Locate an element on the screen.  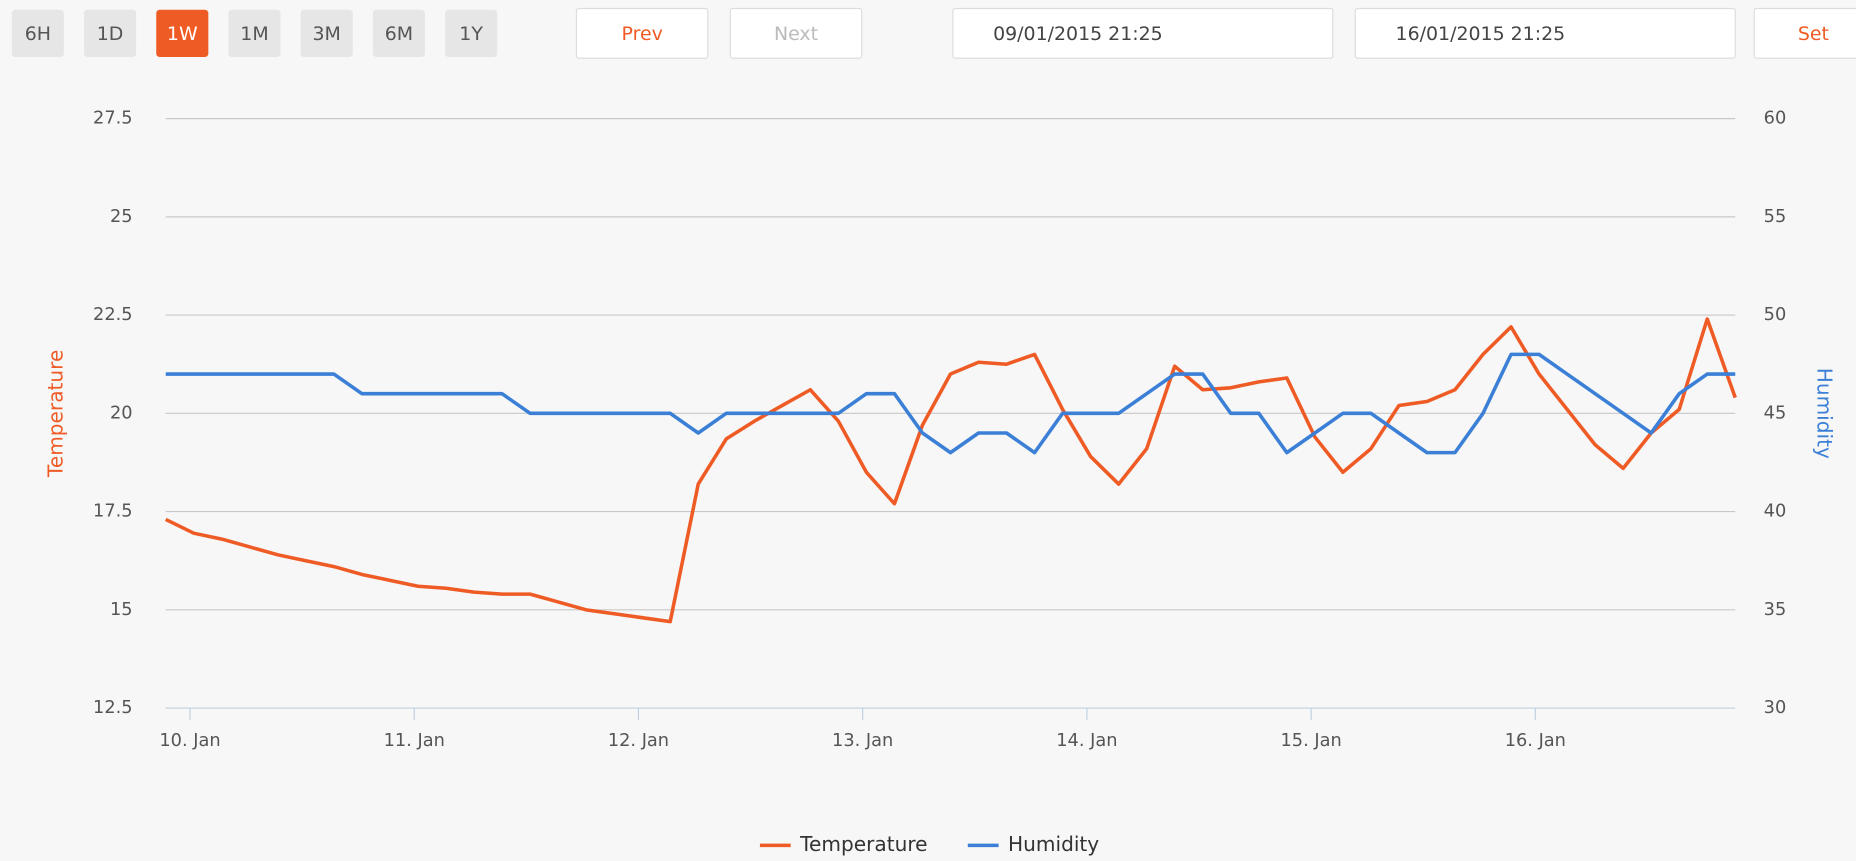
x-tick-label: 10. Jan is located at coordinates (189, 741).